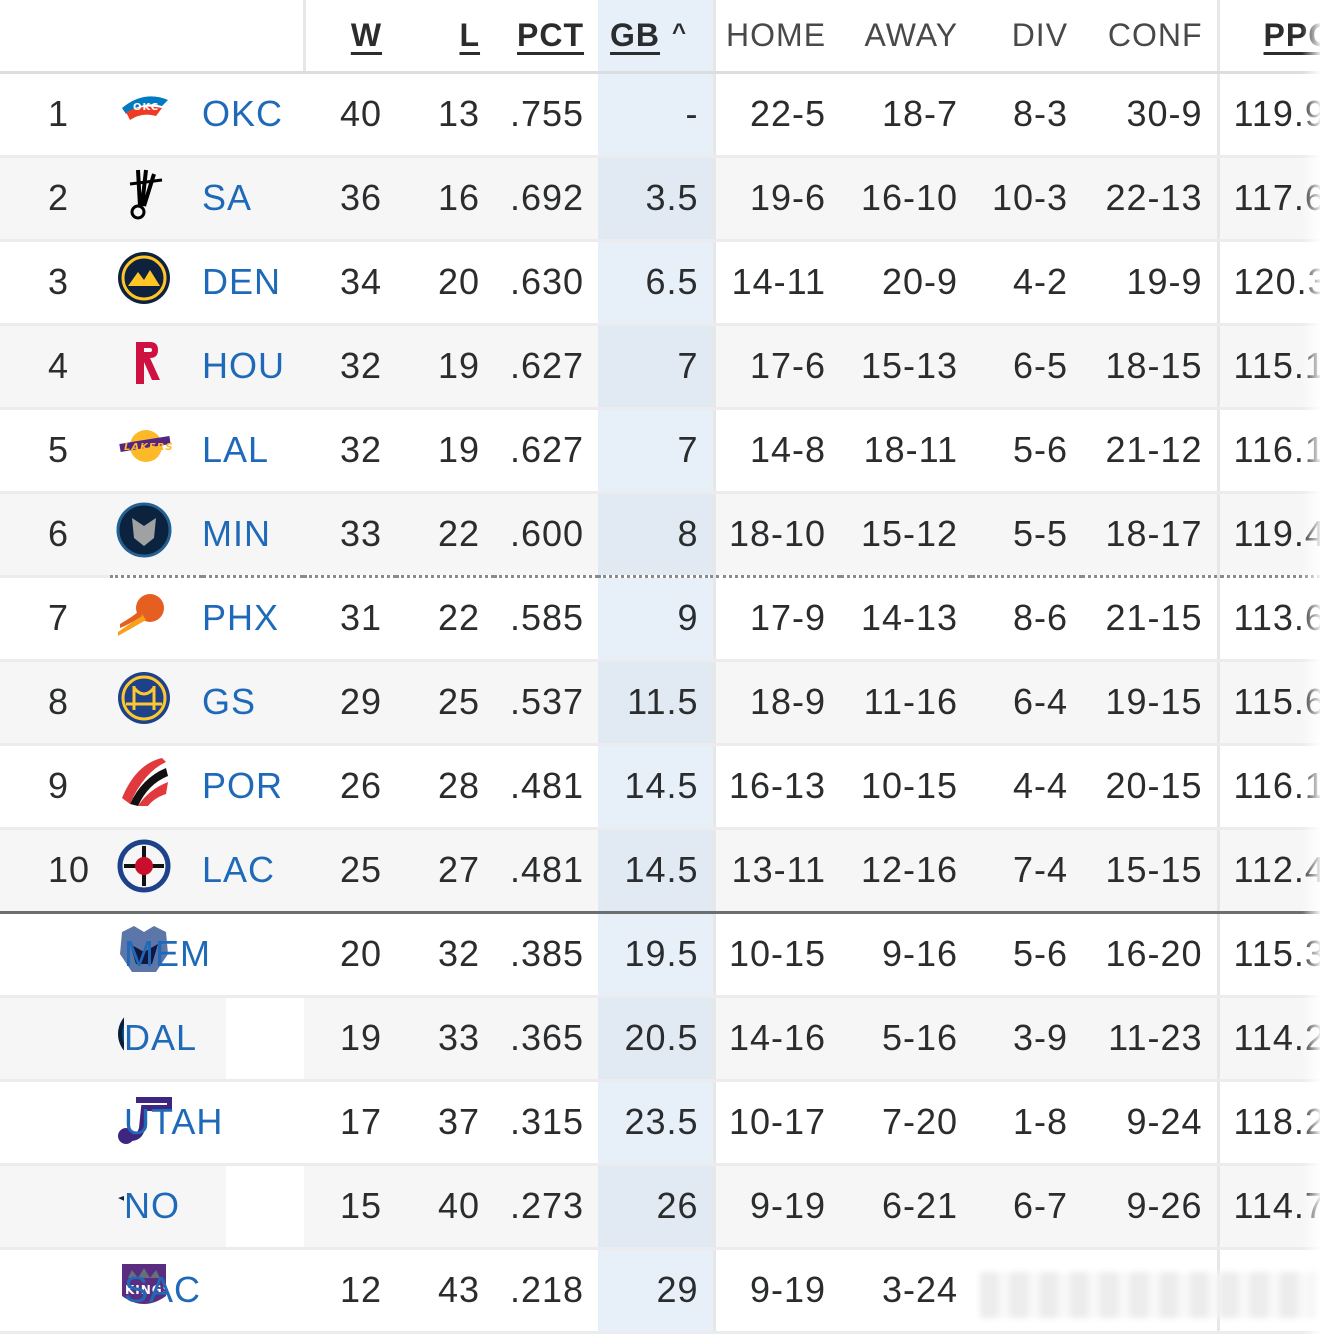 This screenshot has height=1334, width=1320. Describe the element at coordinates (657, 1039) in the screenshot. I see `gb-cell: 20.5` at that location.